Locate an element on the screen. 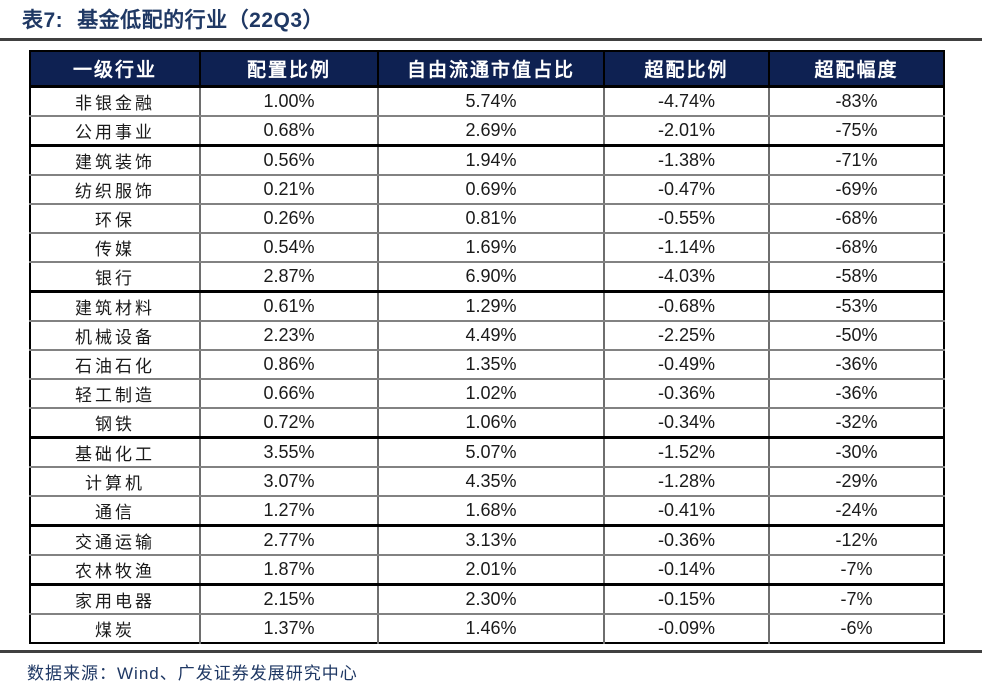 Image resolution: width=982 pixels, height=689 pixels. cell-float-mcap-share: 1.94% is located at coordinates (490, 160).